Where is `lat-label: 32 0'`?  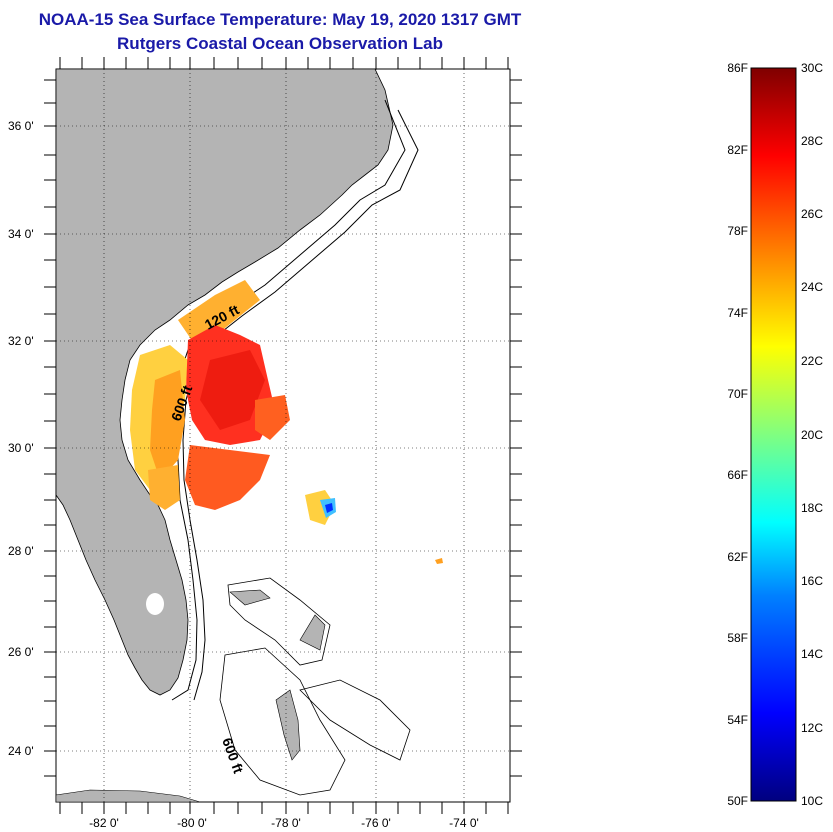
lat-label: 32 0' is located at coordinates (21, 341).